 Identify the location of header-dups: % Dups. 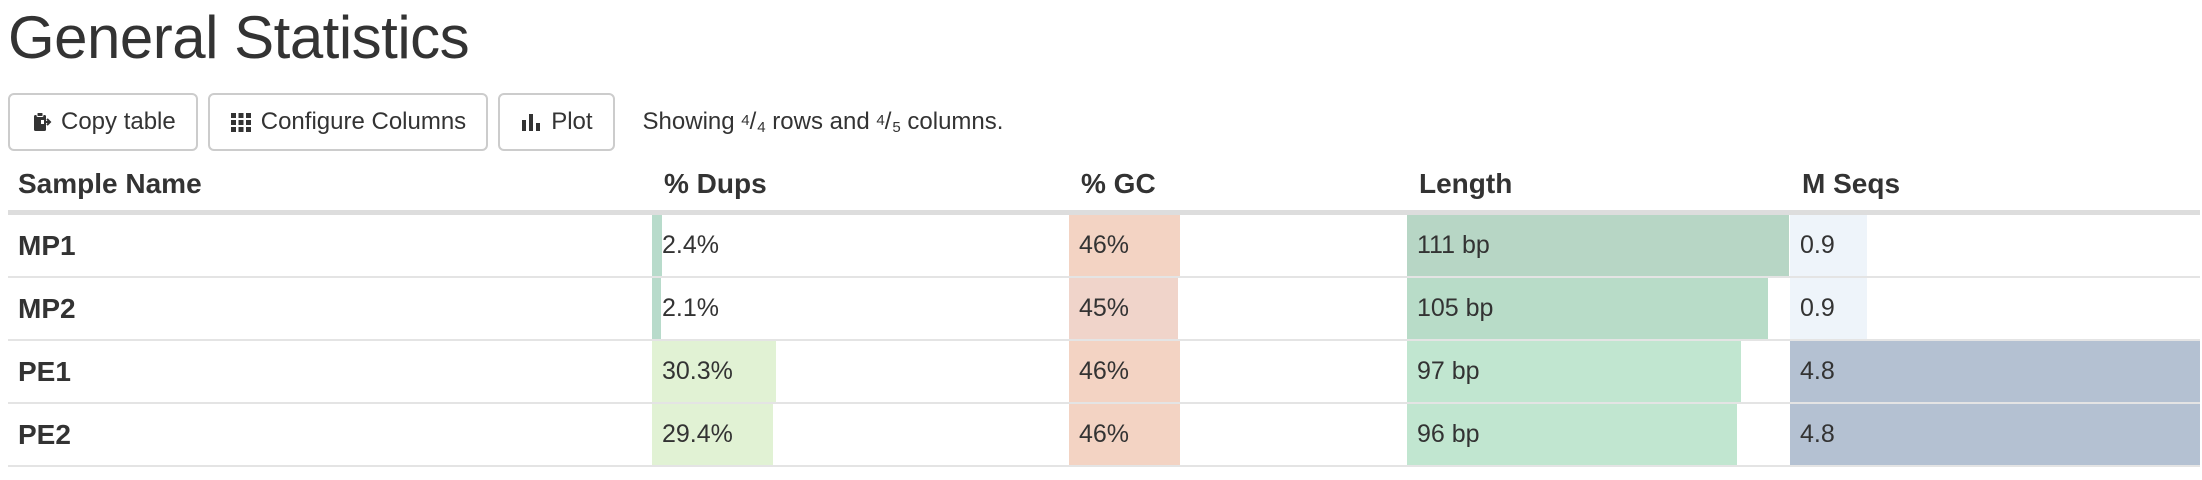
(715, 183).